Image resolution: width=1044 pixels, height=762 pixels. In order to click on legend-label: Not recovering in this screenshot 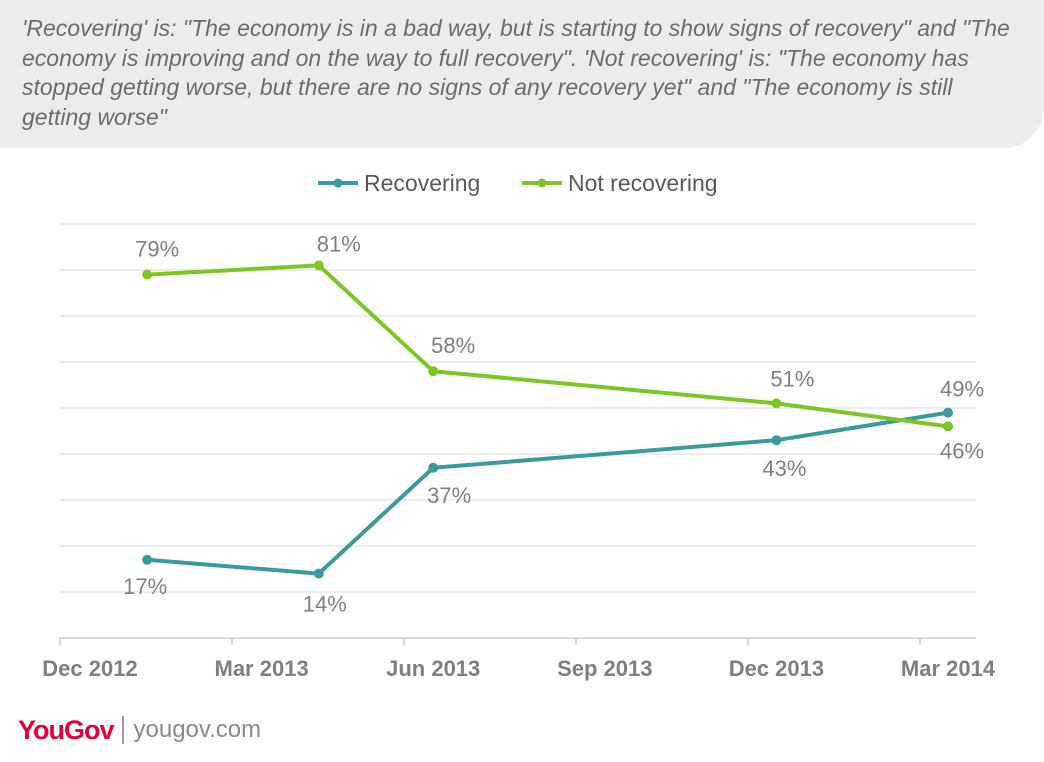, I will do `click(643, 183)`.